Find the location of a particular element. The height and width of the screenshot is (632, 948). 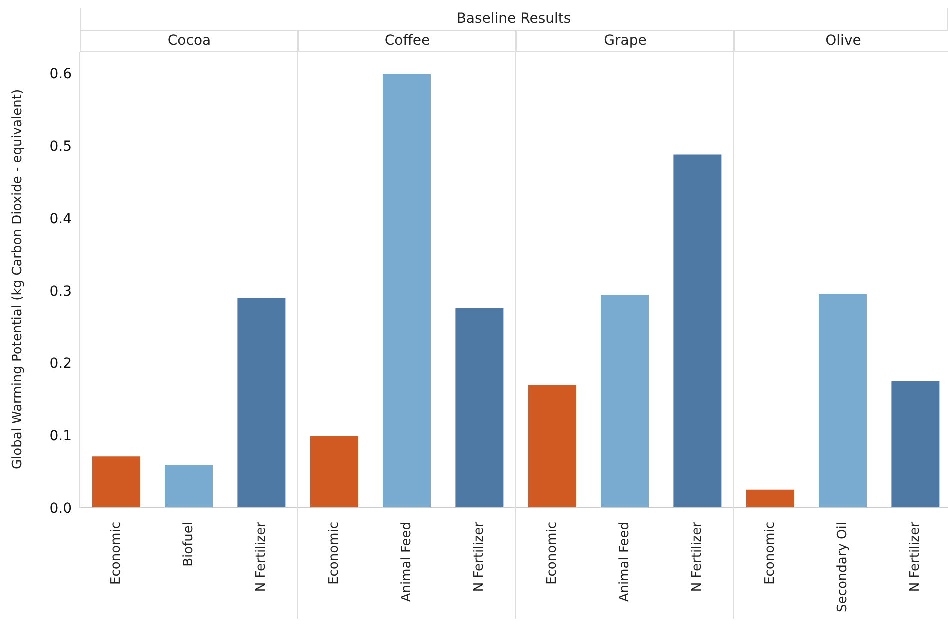

chart-title: Coffee is located at coordinates (407, 41).